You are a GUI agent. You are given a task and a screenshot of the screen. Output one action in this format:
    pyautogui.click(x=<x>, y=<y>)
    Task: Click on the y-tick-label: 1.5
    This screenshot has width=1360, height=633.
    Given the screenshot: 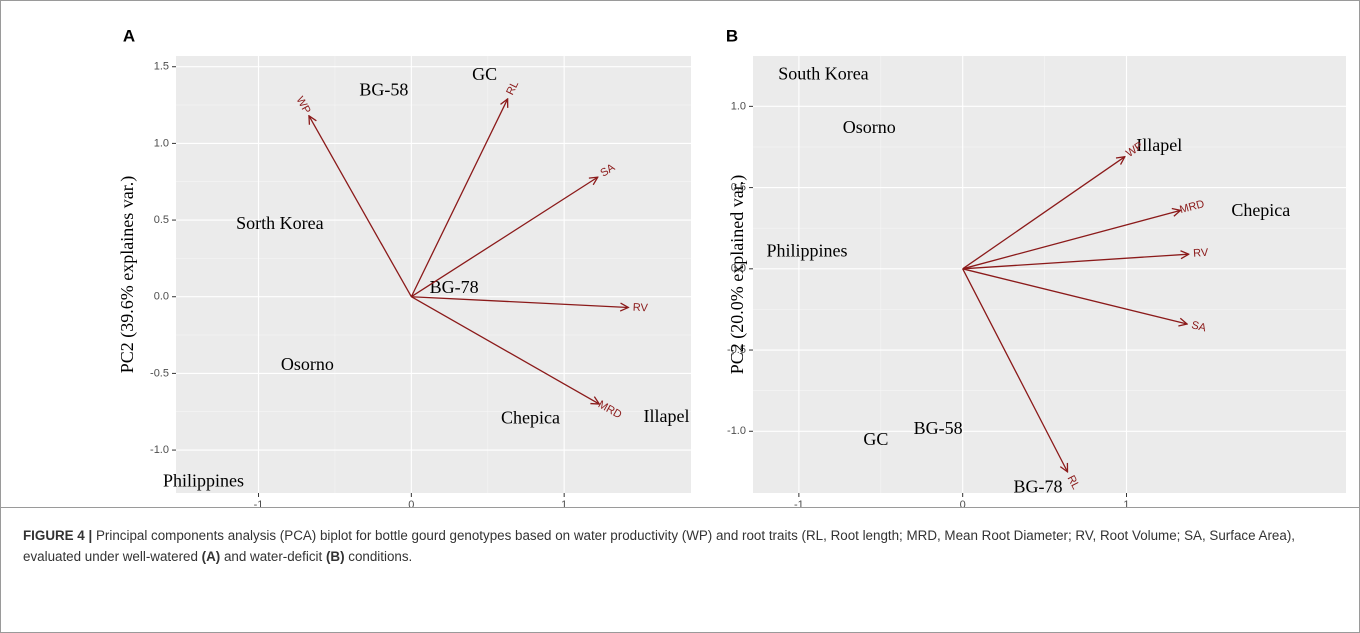 What is the action you would take?
    pyautogui.click(x=161, y=67)
    